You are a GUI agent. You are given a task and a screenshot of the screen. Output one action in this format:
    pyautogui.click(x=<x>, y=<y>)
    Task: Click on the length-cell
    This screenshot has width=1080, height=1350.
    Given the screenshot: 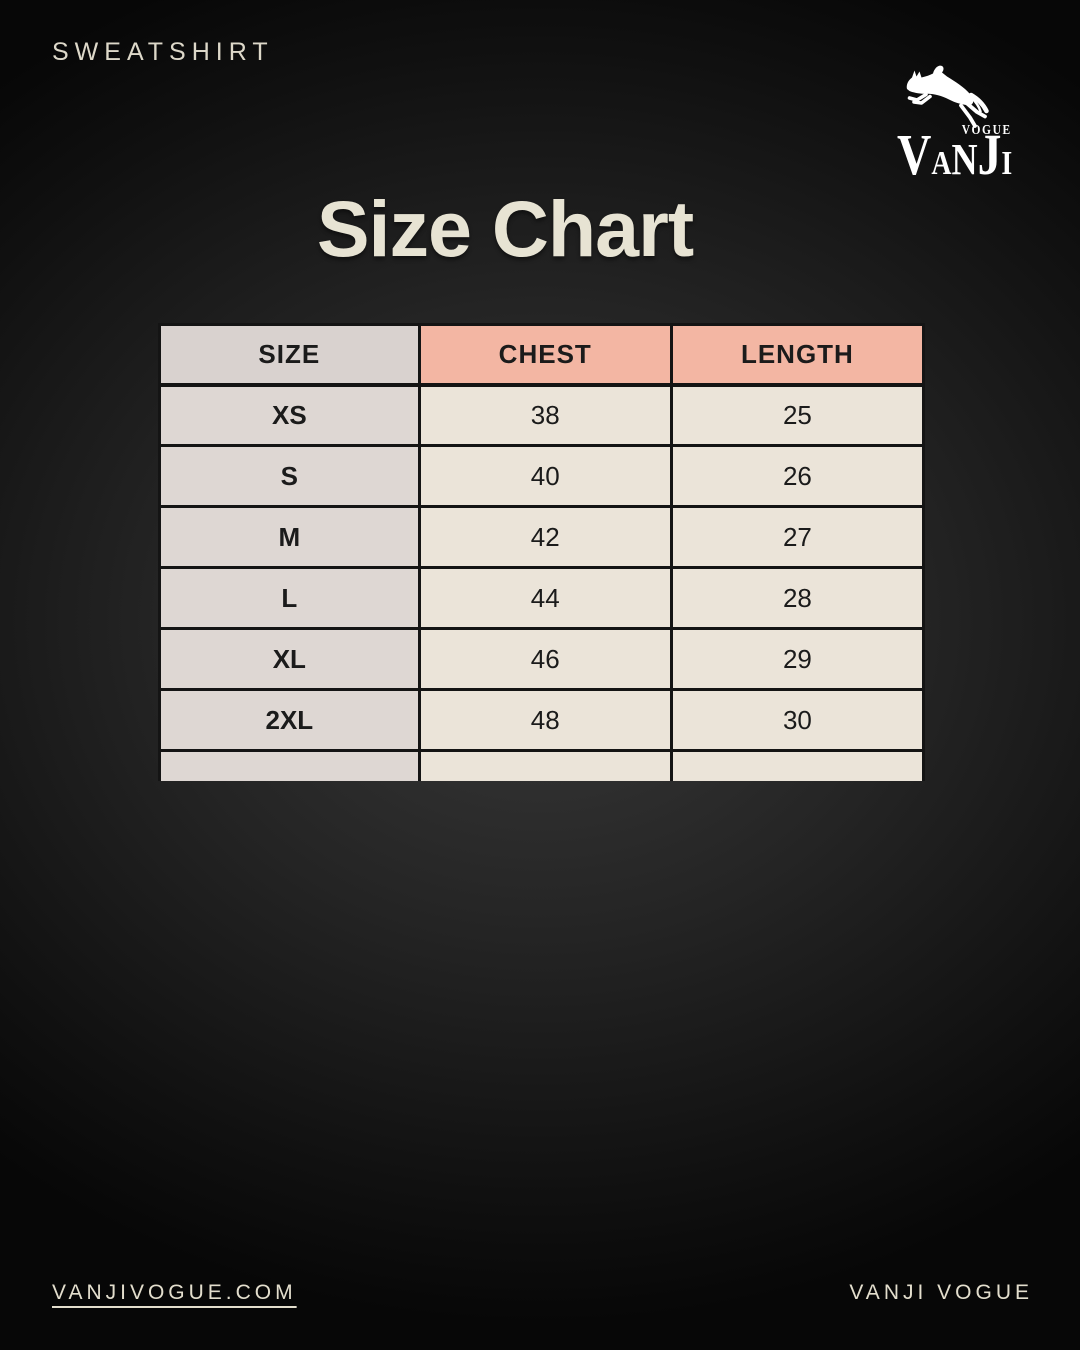 What is the action you would take?
    pyautogui.click(x=797, y=765)
    